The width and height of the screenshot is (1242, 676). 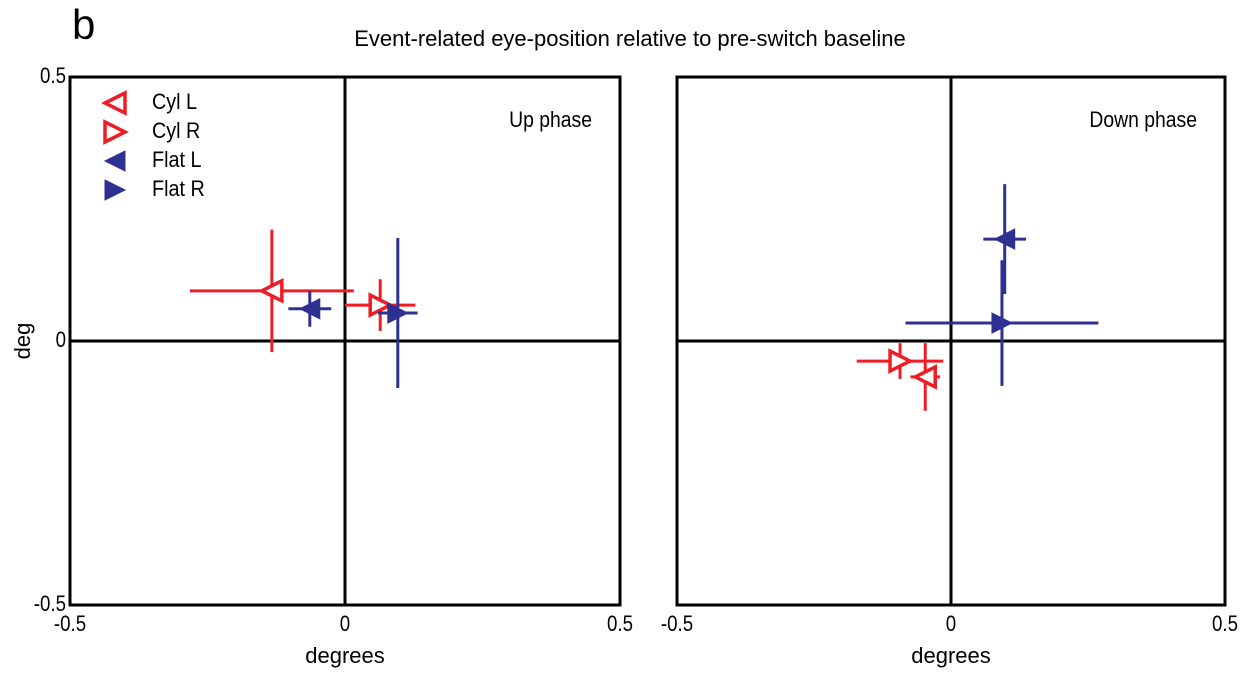 I want to click on legend-label: Cyl R, so click(x=176, y=131).